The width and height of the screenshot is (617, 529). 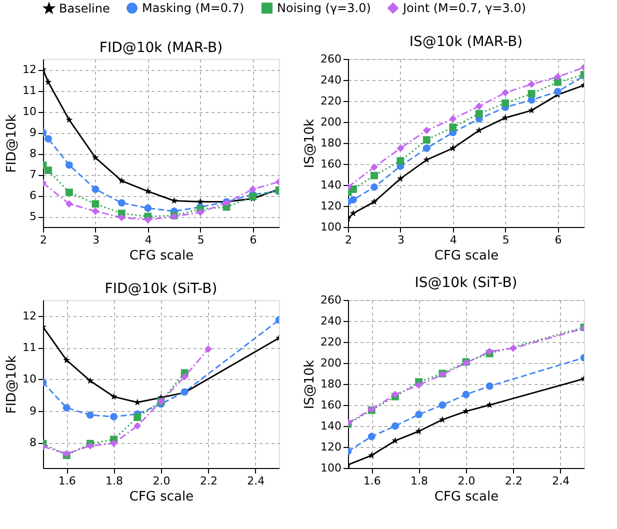 What do you see at coordinates (464, 8) in the screenshot?
I see `legend-label: Joint (M=0.7, γ=3.0)` at bounding box center [464, 8].